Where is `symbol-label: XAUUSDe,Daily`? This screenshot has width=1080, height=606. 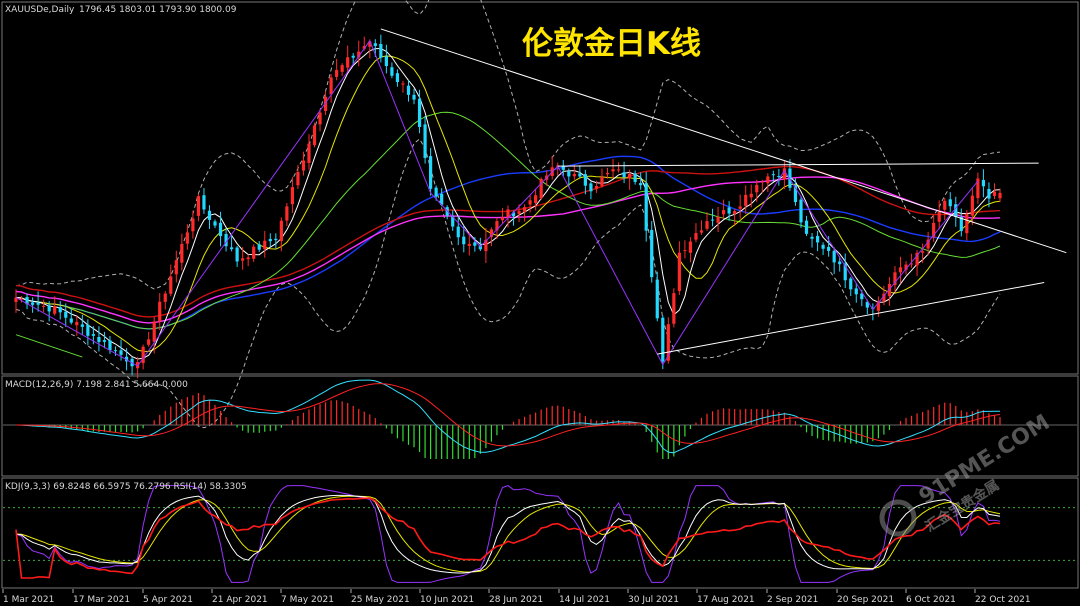
symbol-label: XAUUSDe,Daily is located at coordinates (40, 10).